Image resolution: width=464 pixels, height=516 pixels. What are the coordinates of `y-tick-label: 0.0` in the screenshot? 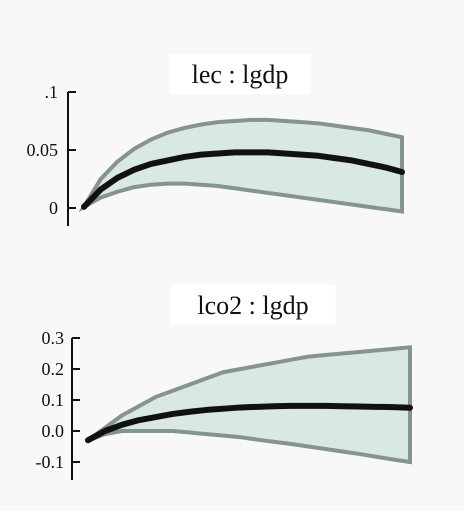 It's located at (53, 431).